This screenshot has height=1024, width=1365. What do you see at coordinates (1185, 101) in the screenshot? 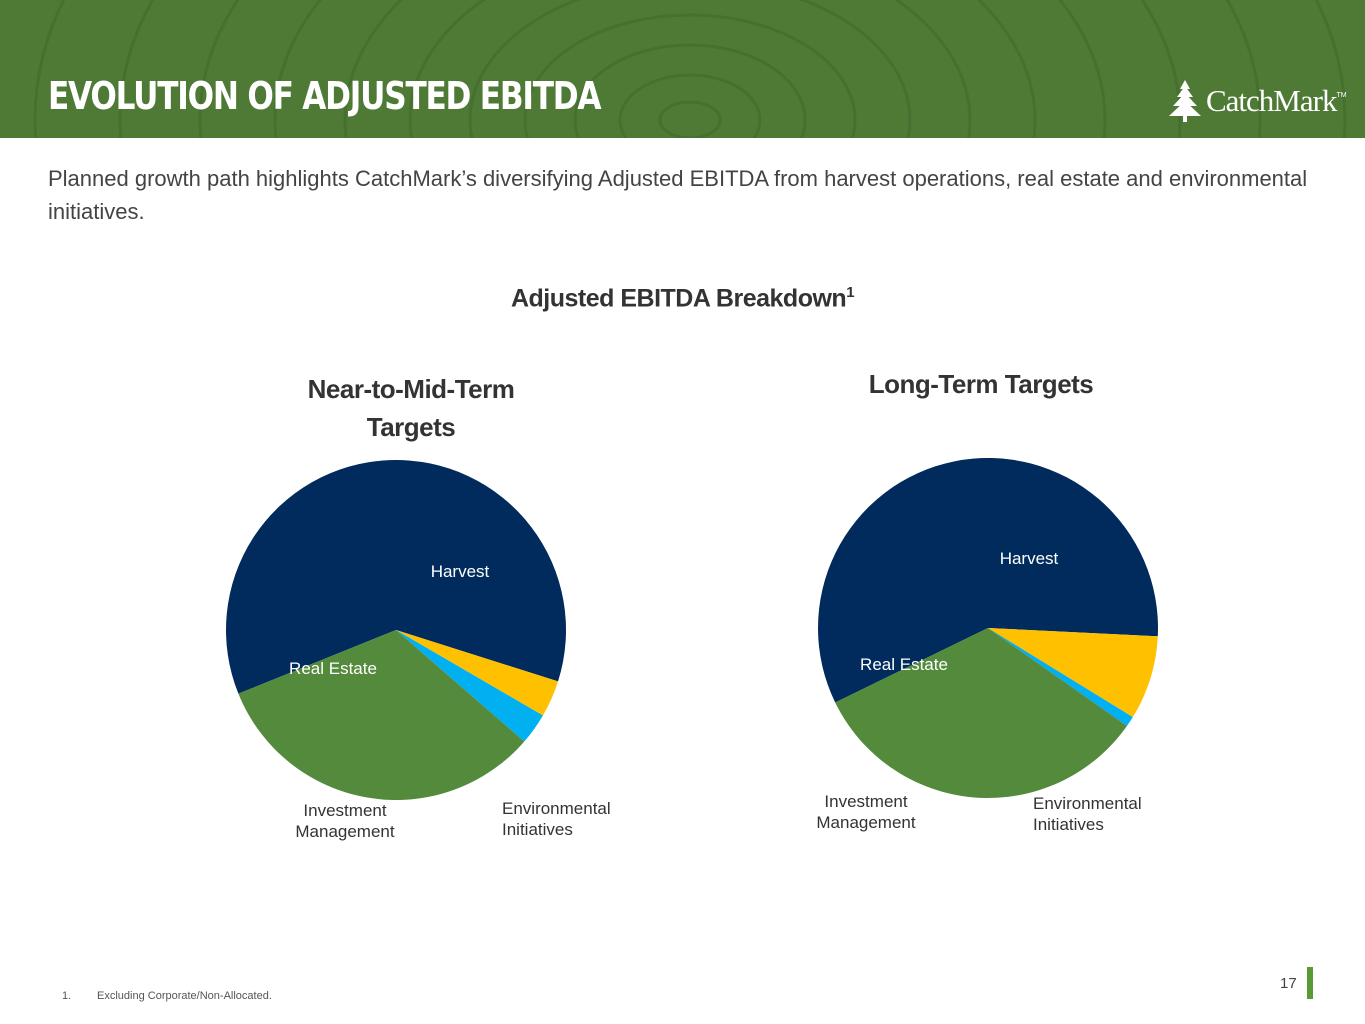
I see `tree-logo-icon` at bounding box center [1185, 101].